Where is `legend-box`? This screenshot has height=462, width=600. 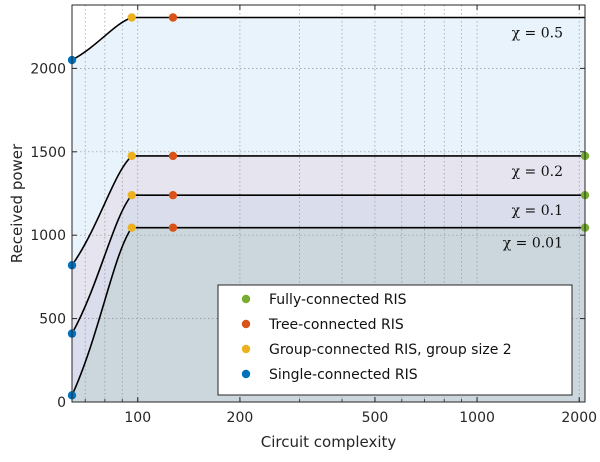 legend-box is located at coordinates (395, 340).